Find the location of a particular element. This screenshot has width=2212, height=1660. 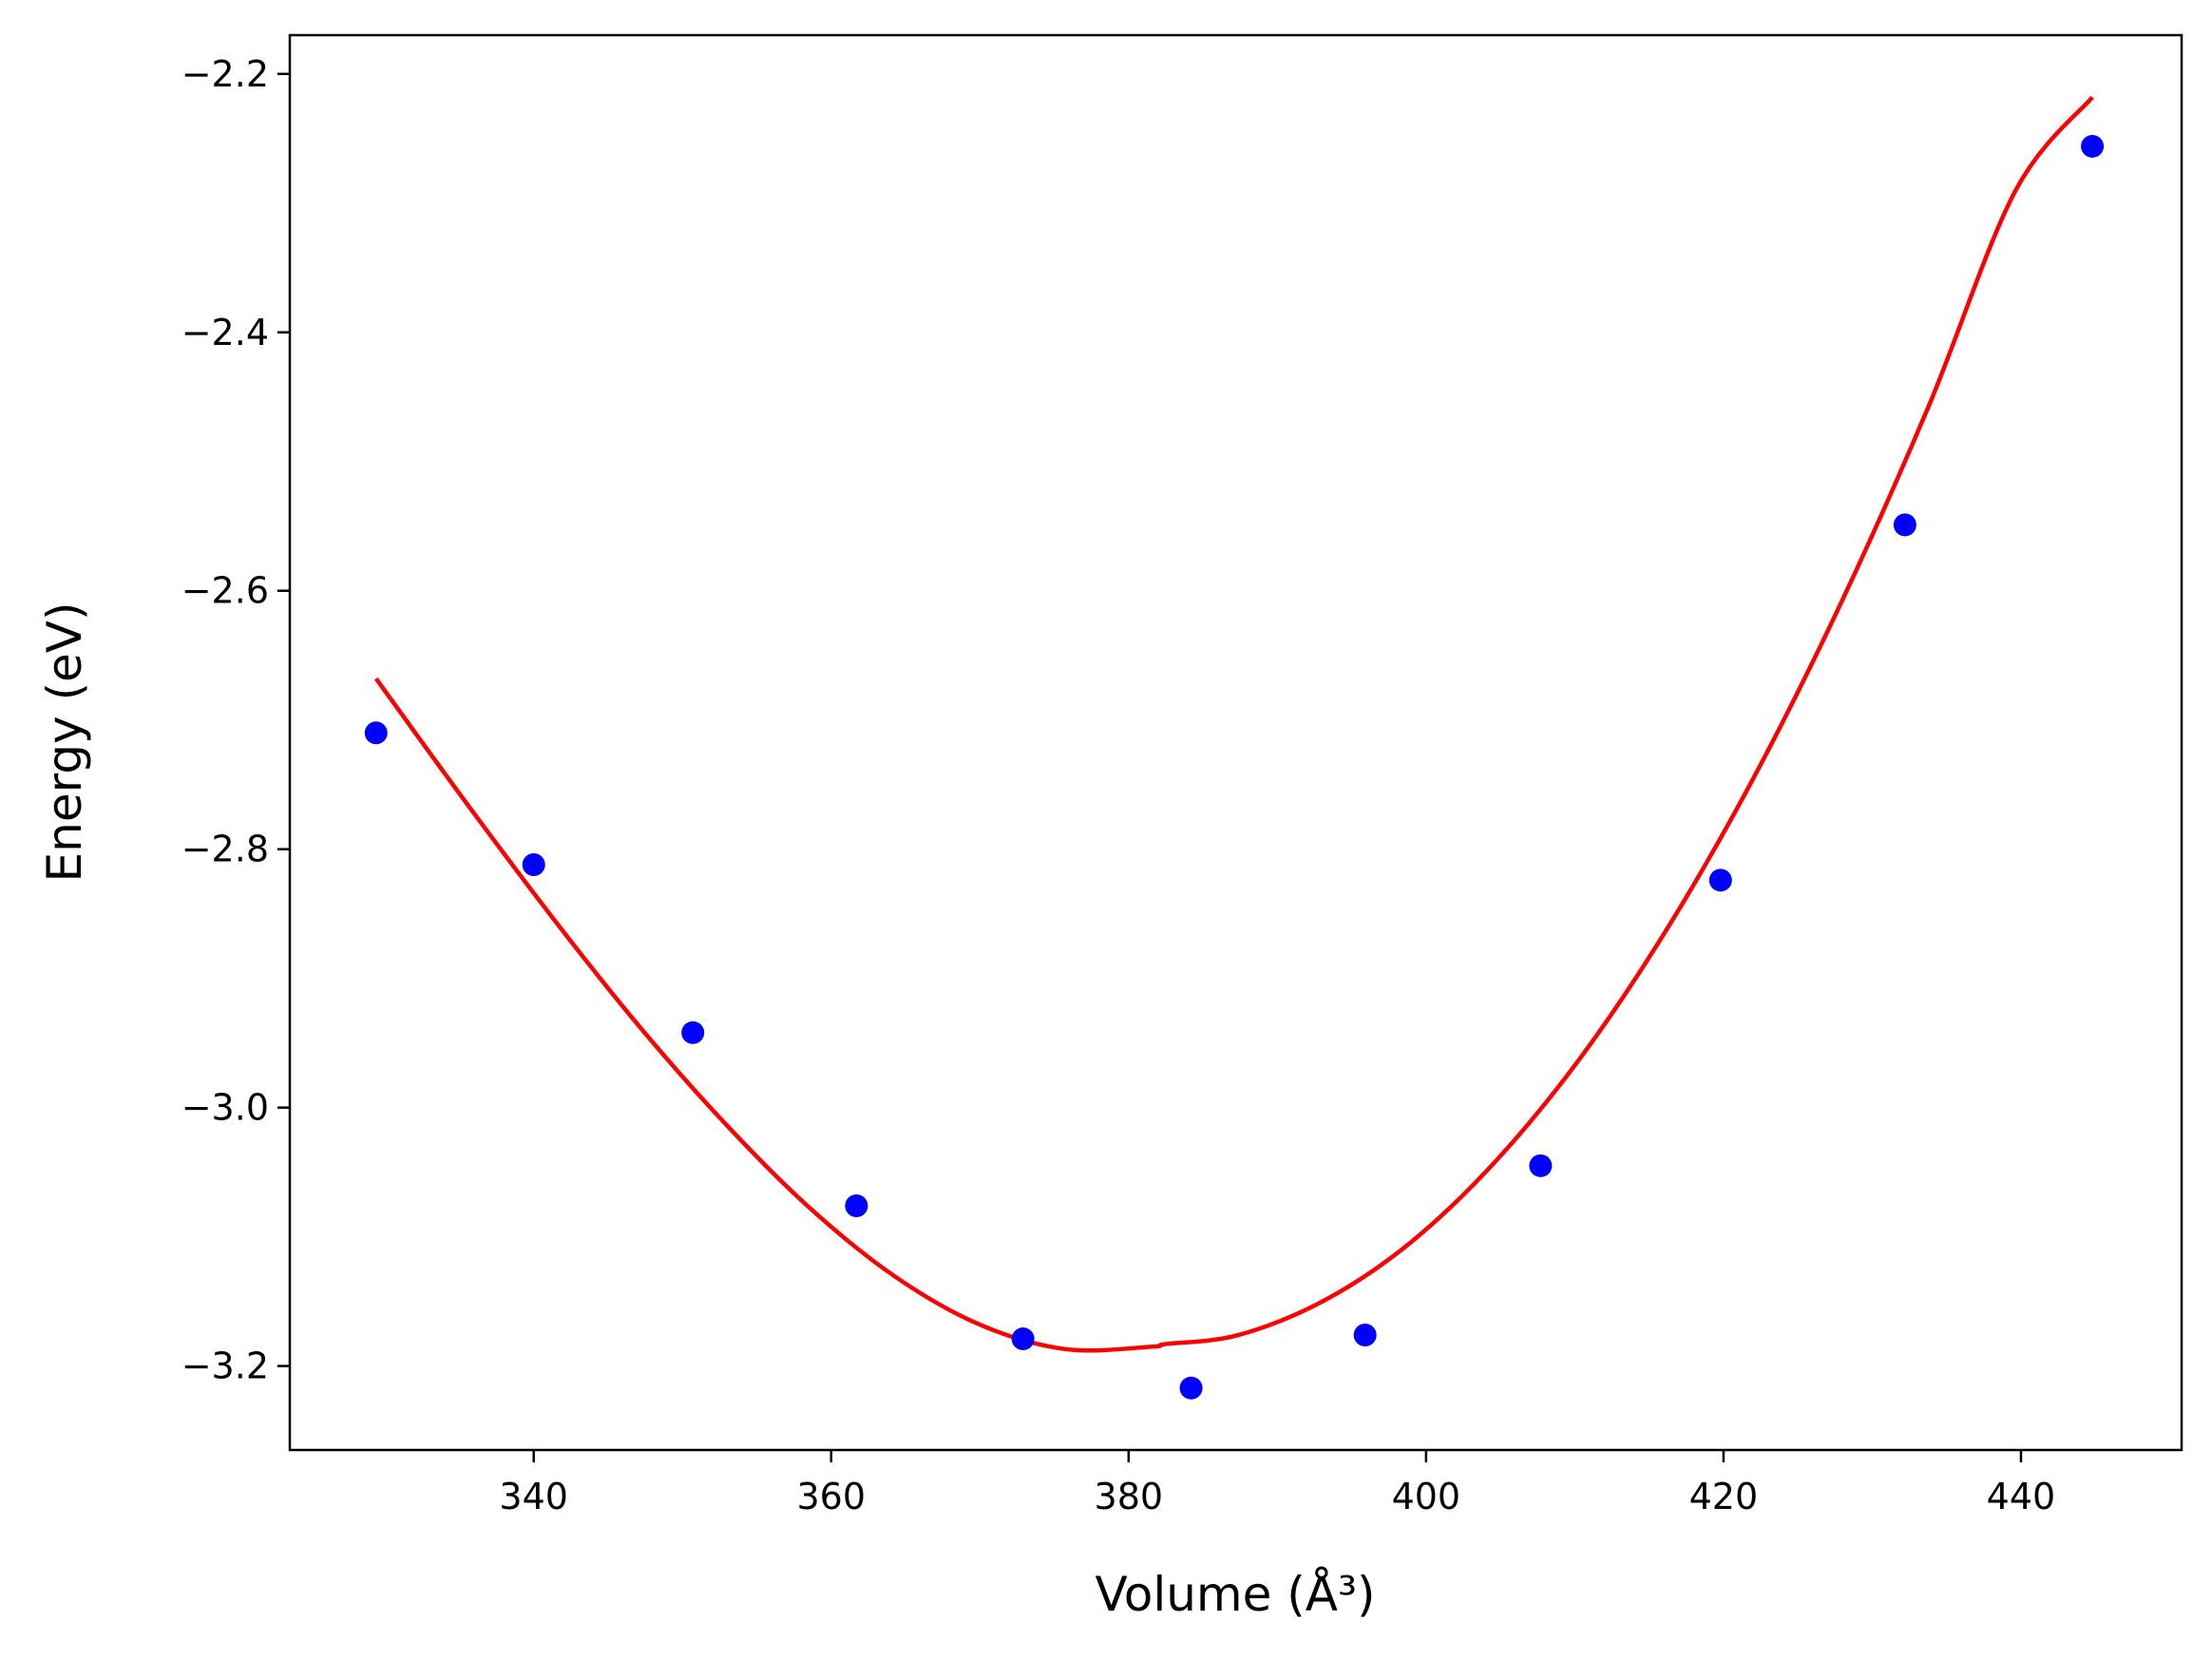

x-tick-label: 420 is located at coordinates (1724, 1496).